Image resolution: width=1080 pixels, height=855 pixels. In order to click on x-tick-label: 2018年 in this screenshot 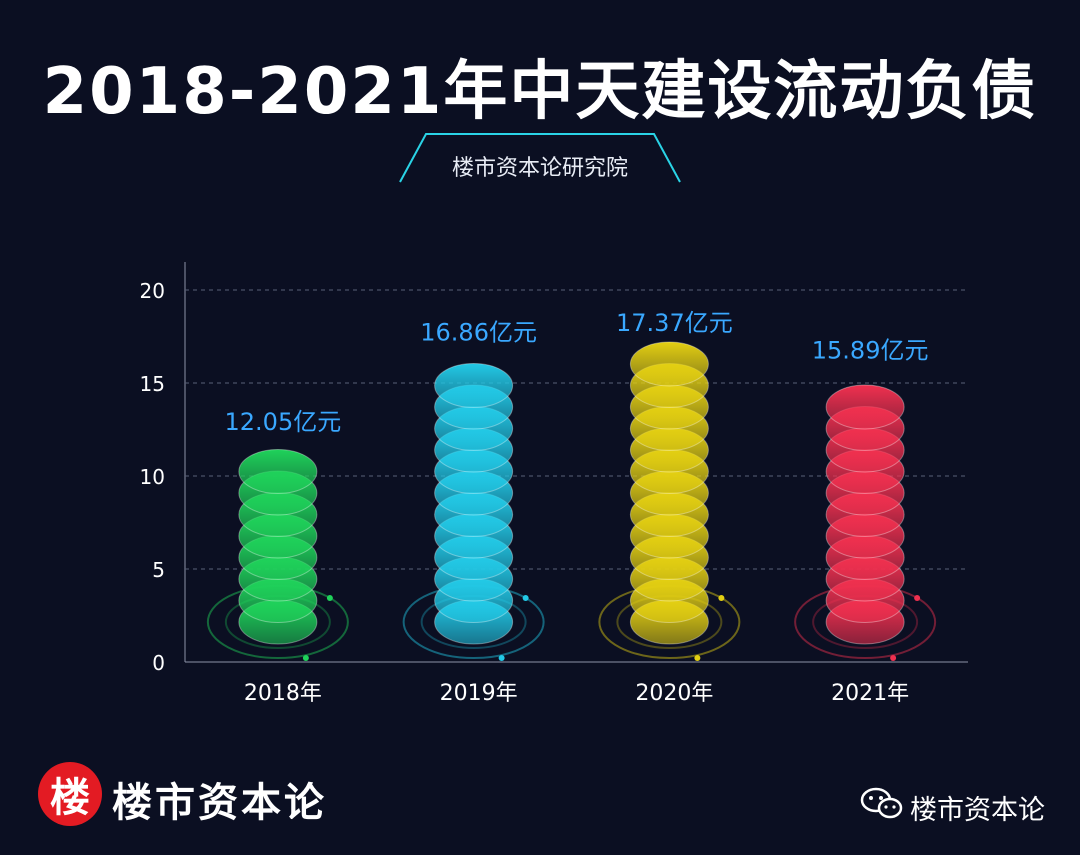, I will do `click(283, 693)`.